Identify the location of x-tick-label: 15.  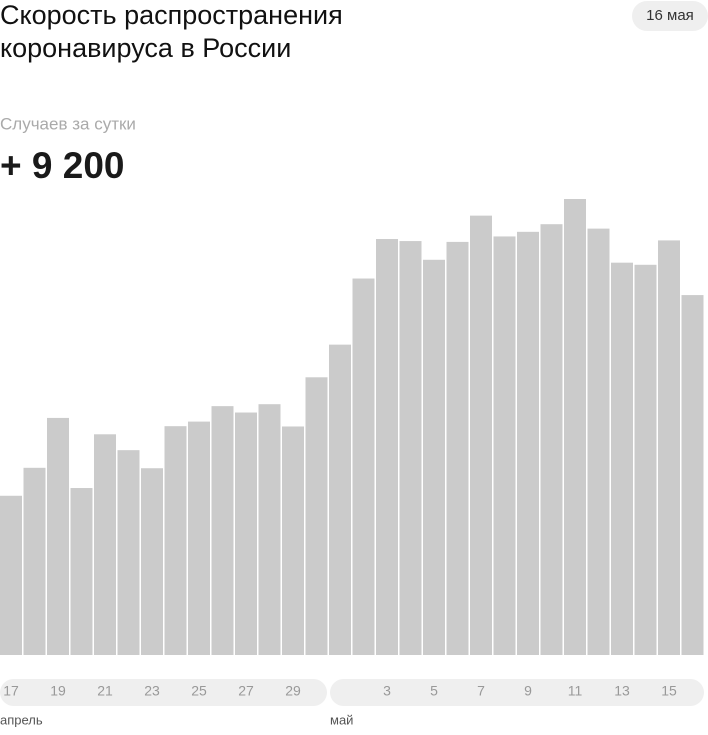
(669, 691).